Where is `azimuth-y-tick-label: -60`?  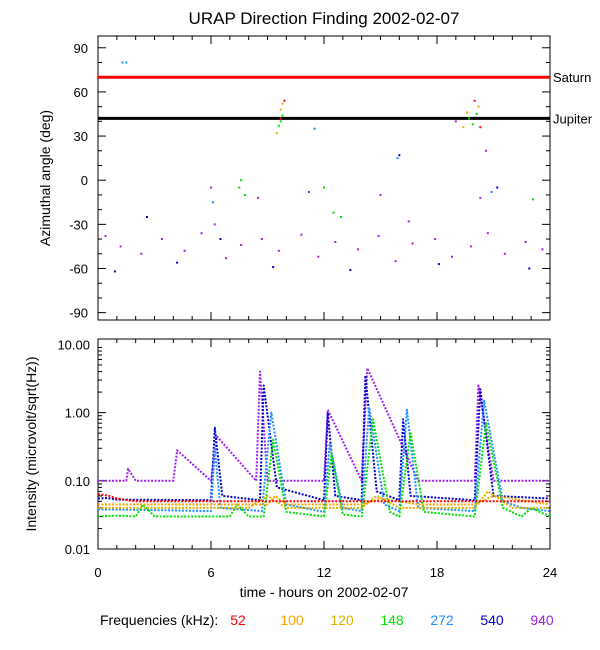
azimuth-y-tick-label: -60 is located at coordinates (78, 268).